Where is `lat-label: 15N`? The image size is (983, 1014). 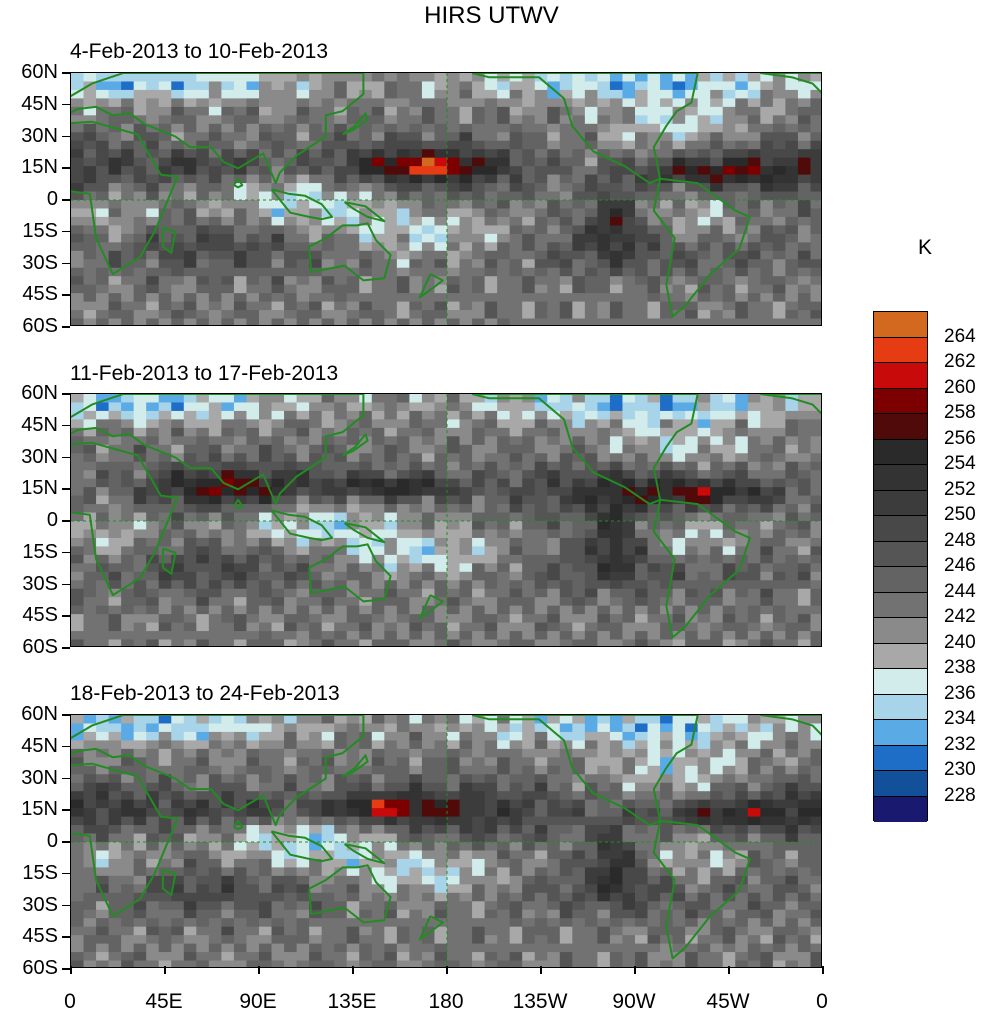 lat-label: 15N is located at coordinates (39, 809).